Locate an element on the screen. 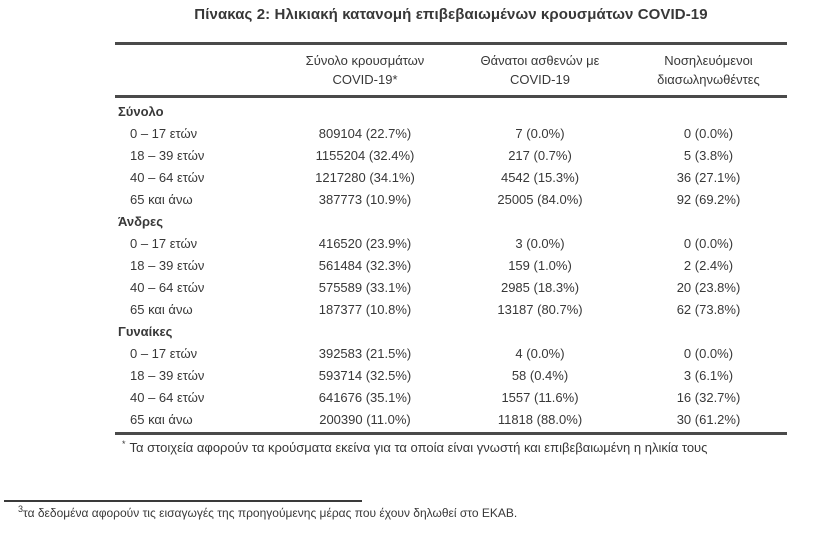 The image size is (840, 553). intubated-value: 30 (61.2%) is located at coordinates (708, 419).